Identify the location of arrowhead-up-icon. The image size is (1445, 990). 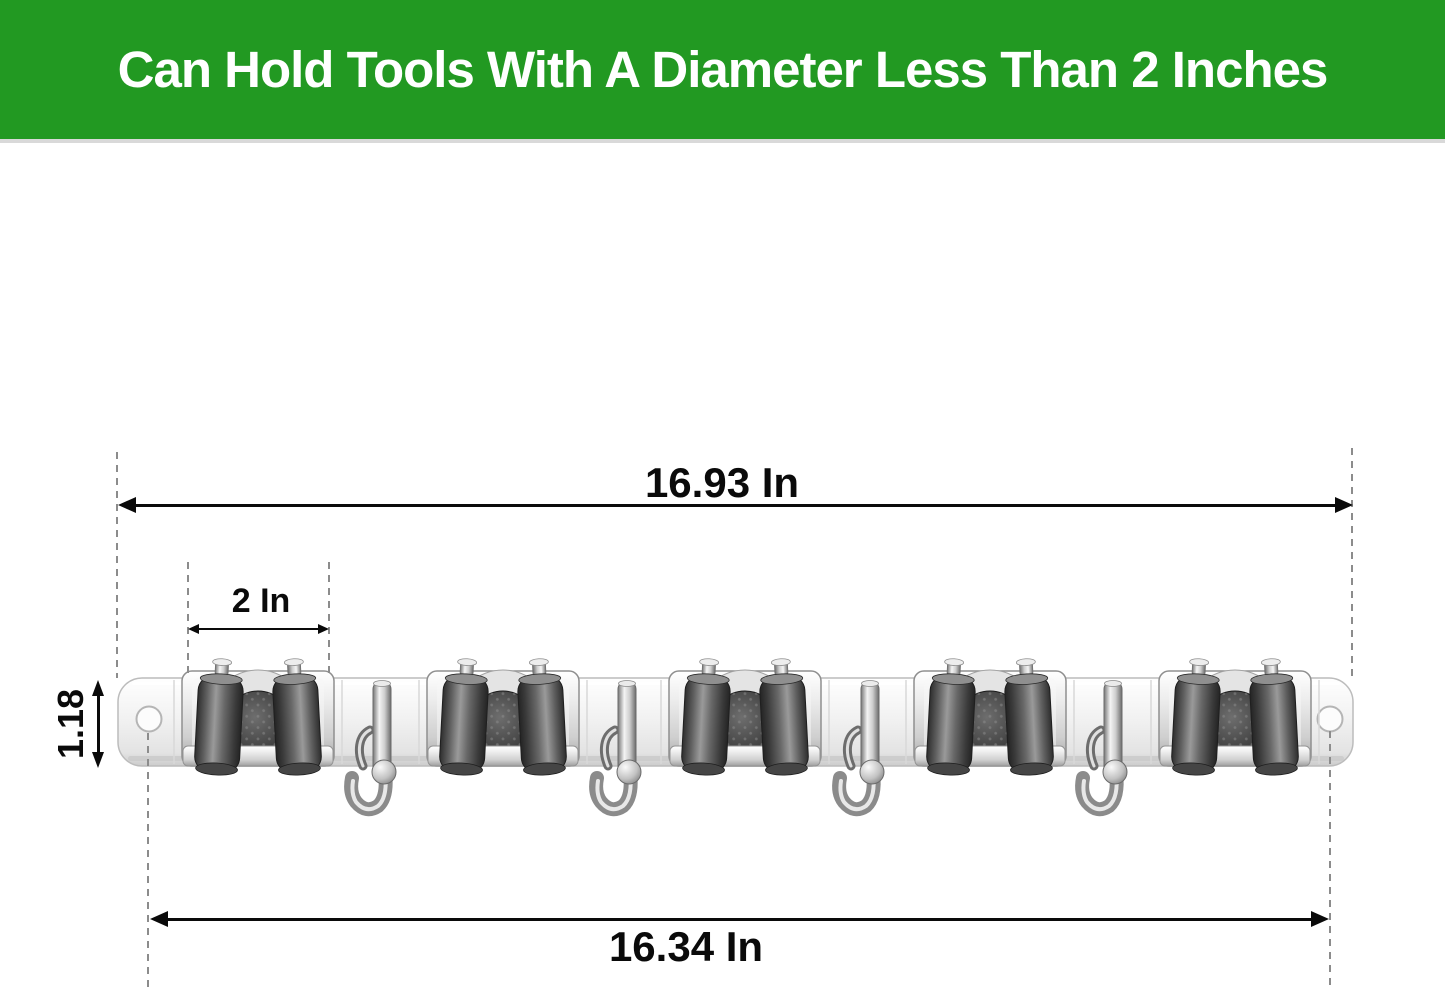
(98, 688).